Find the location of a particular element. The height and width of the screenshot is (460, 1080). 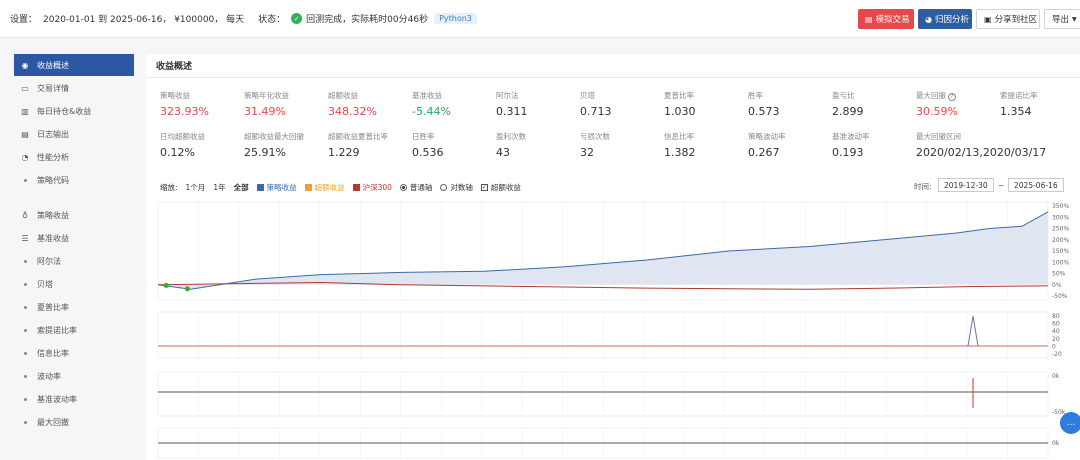

y-tick-label: 0% is located at coordinates (1057, 285).